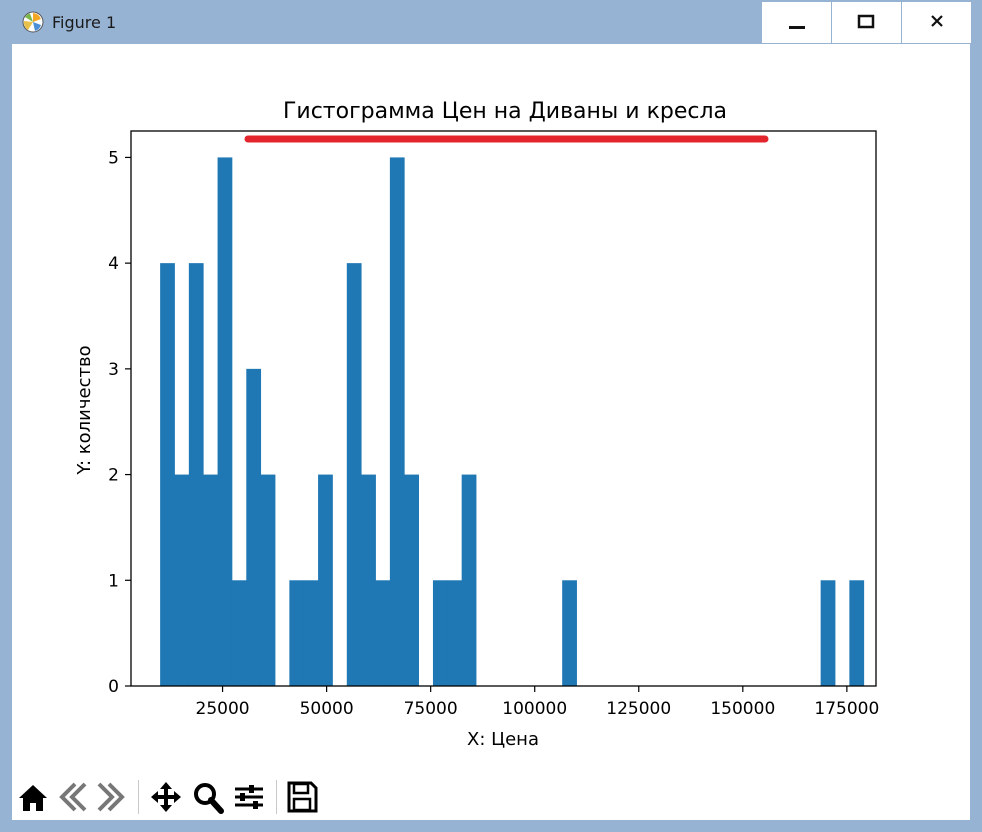 Image resolution: width=982 pixels, height=832 pixels. I want to click on x-tick-label: 100000, so click(534, 709).